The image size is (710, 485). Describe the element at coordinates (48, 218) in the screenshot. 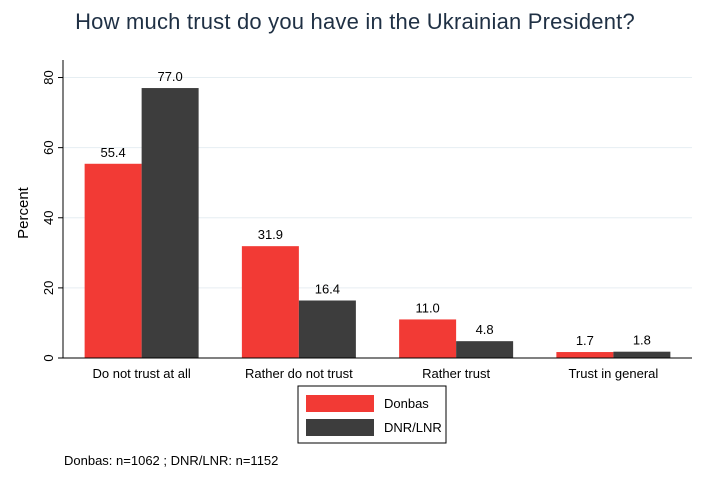

I see `y-tick-label: 40` at that location.